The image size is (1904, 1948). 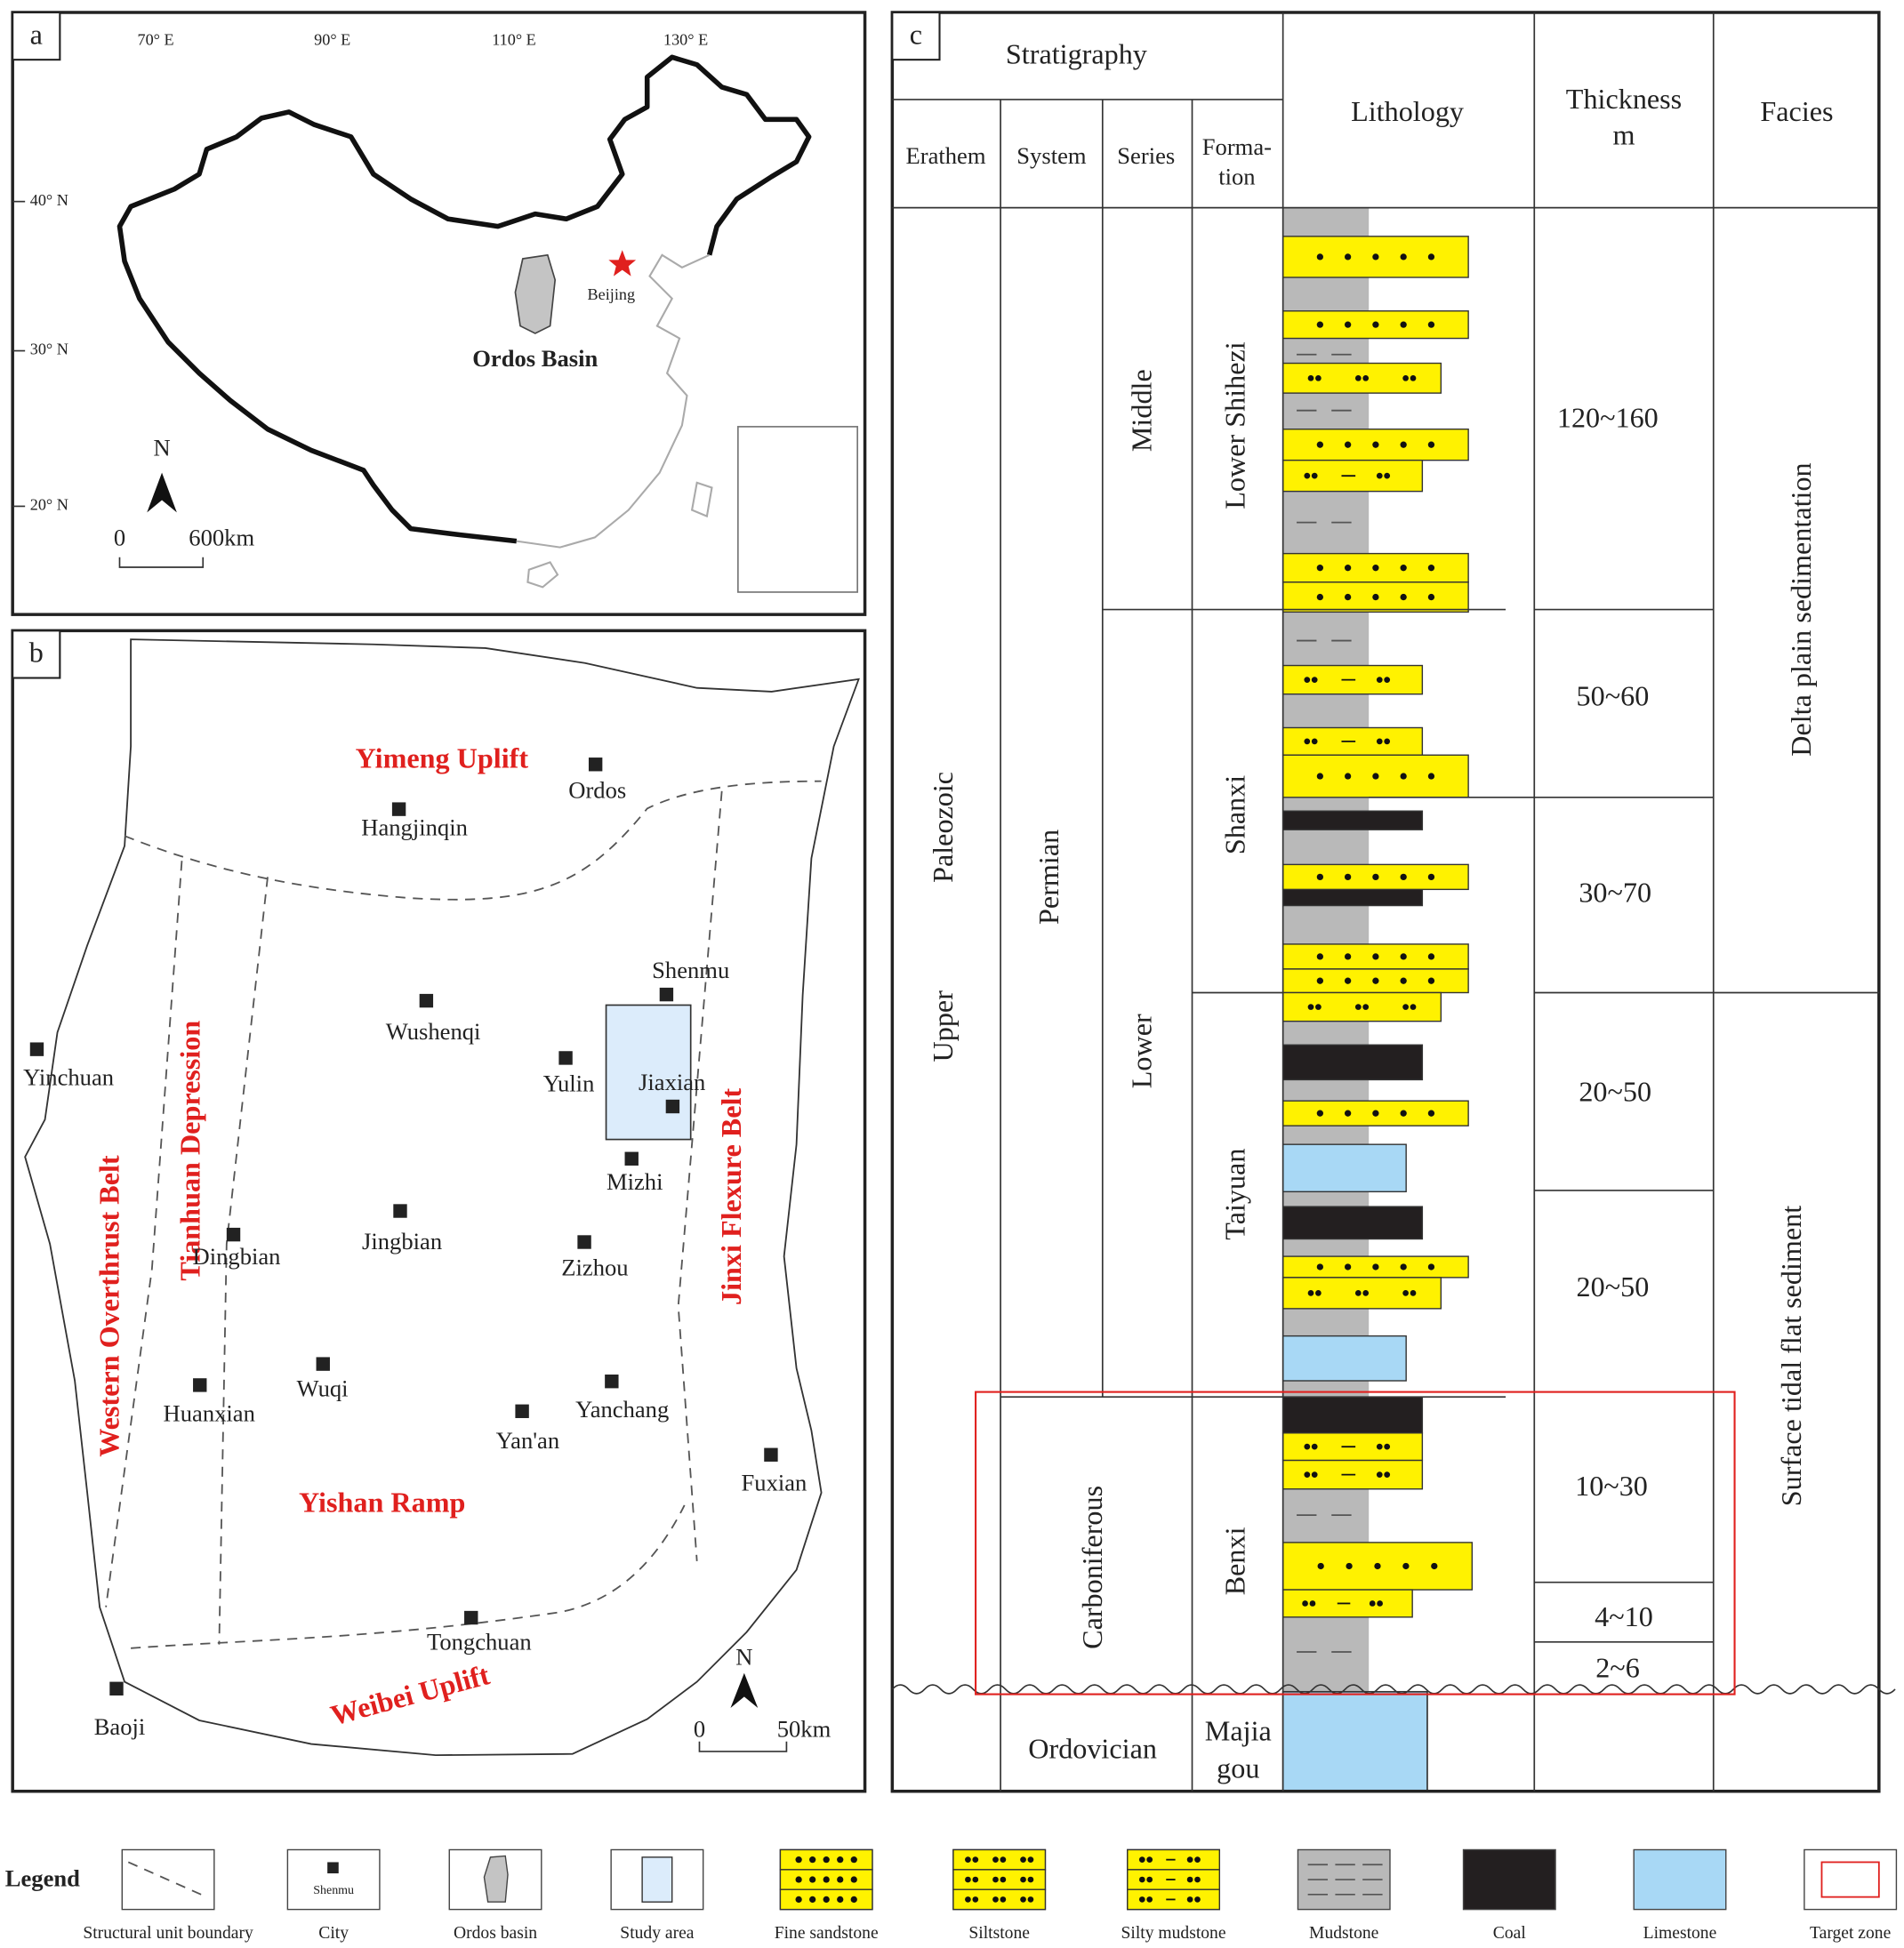 What do you see at coordinates (1092, 1748) in the screenshot?
I see `system: Ordovician` at bounding box center [1092, 1748].